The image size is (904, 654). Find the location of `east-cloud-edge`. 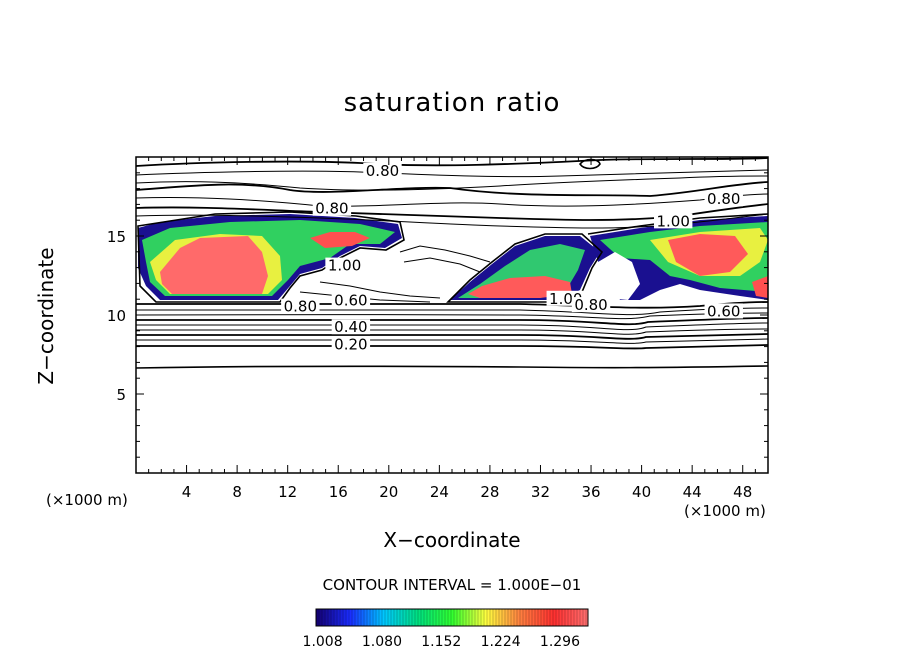

east-cloud-edge is located at coordinates (760, 287).